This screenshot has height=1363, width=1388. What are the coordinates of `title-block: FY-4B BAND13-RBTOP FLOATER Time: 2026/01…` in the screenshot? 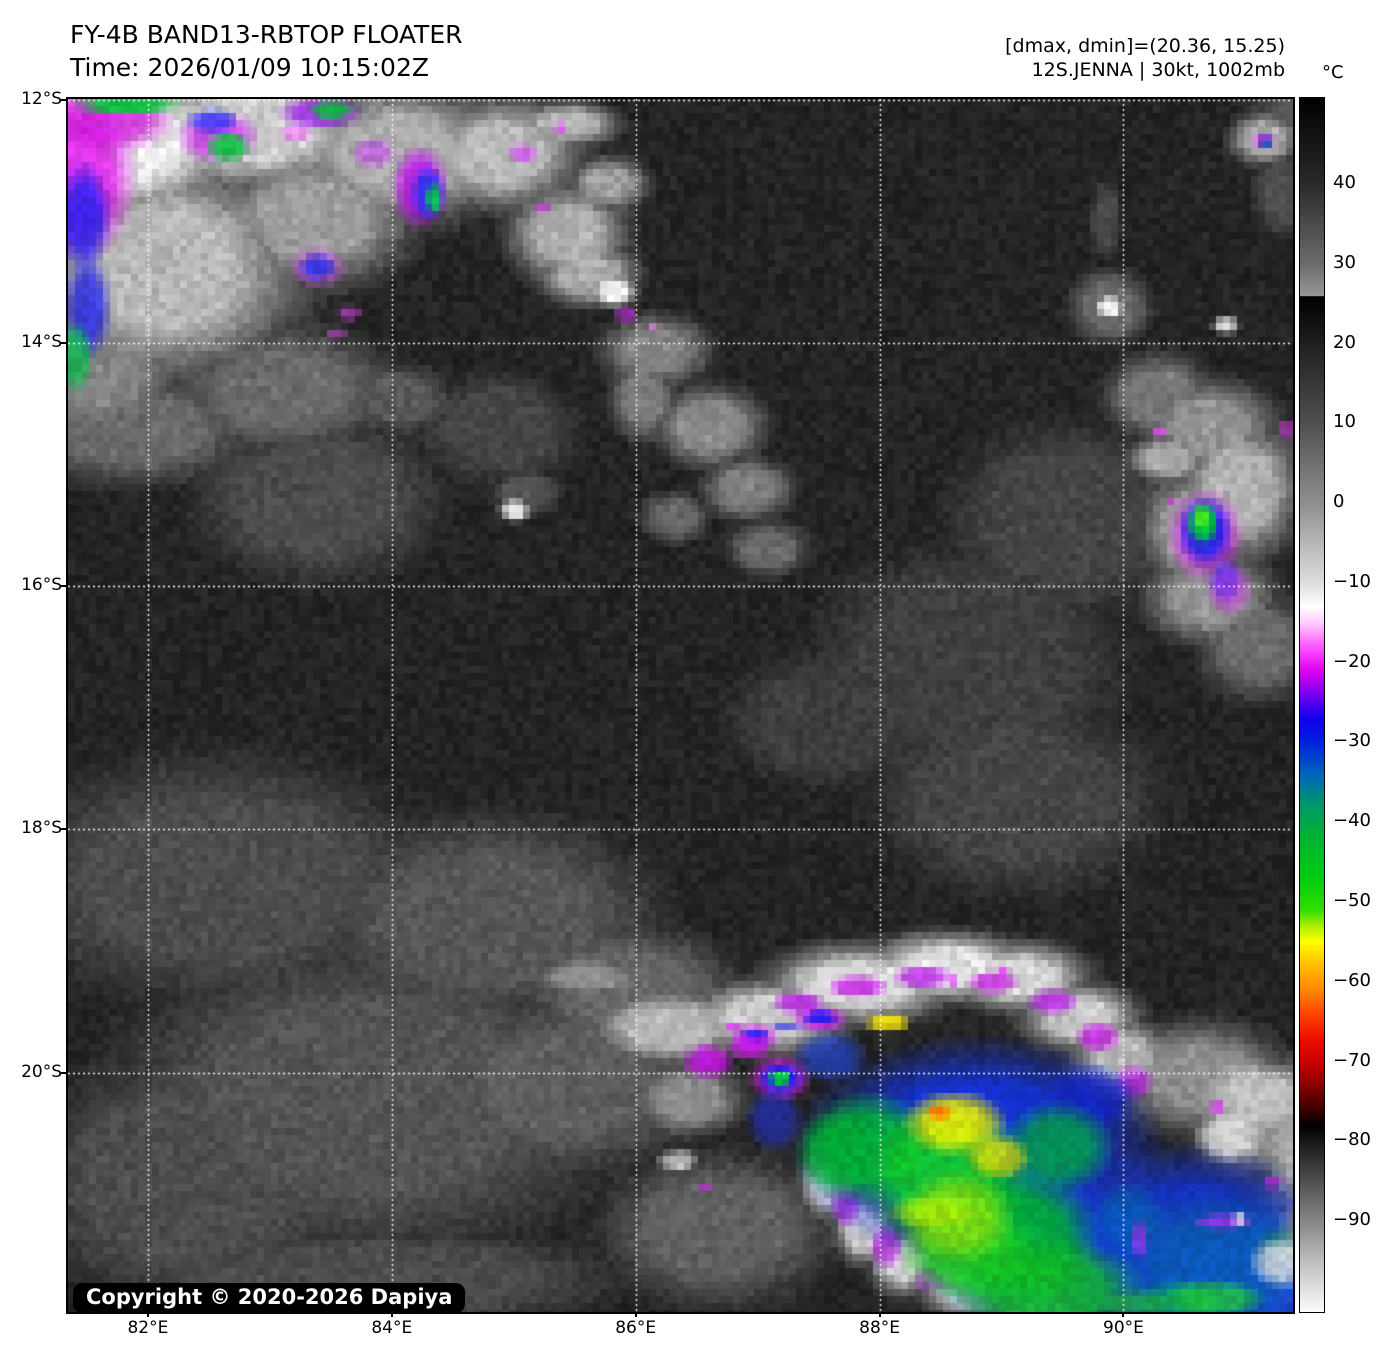 It's located at (266, 51).